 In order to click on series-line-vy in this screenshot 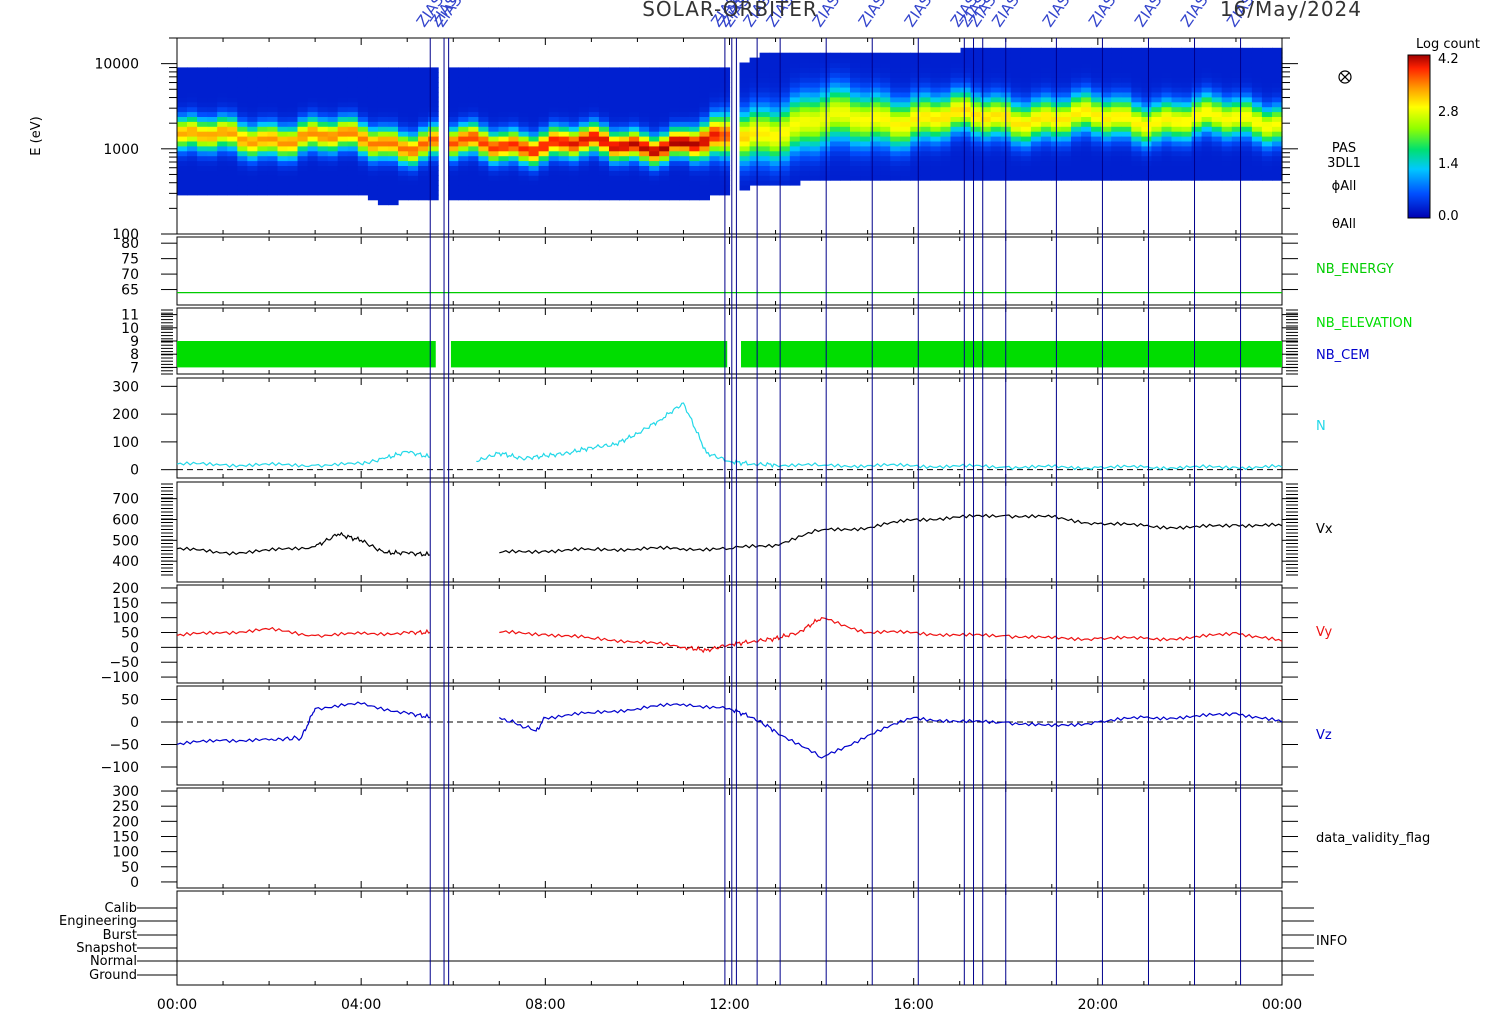, I will do `click(729, 635)`.